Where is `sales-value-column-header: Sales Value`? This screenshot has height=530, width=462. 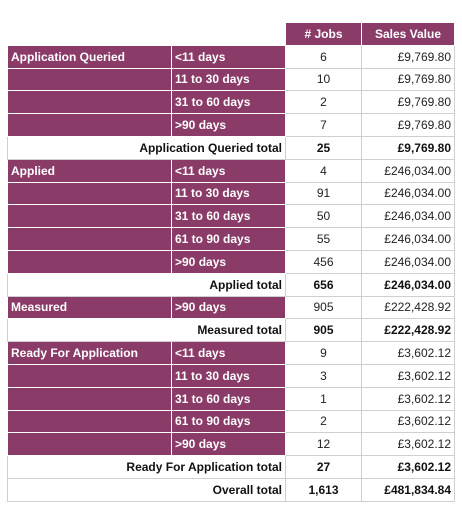
sales-value-column-header: Sales Value is located at coordinates (408, 34).